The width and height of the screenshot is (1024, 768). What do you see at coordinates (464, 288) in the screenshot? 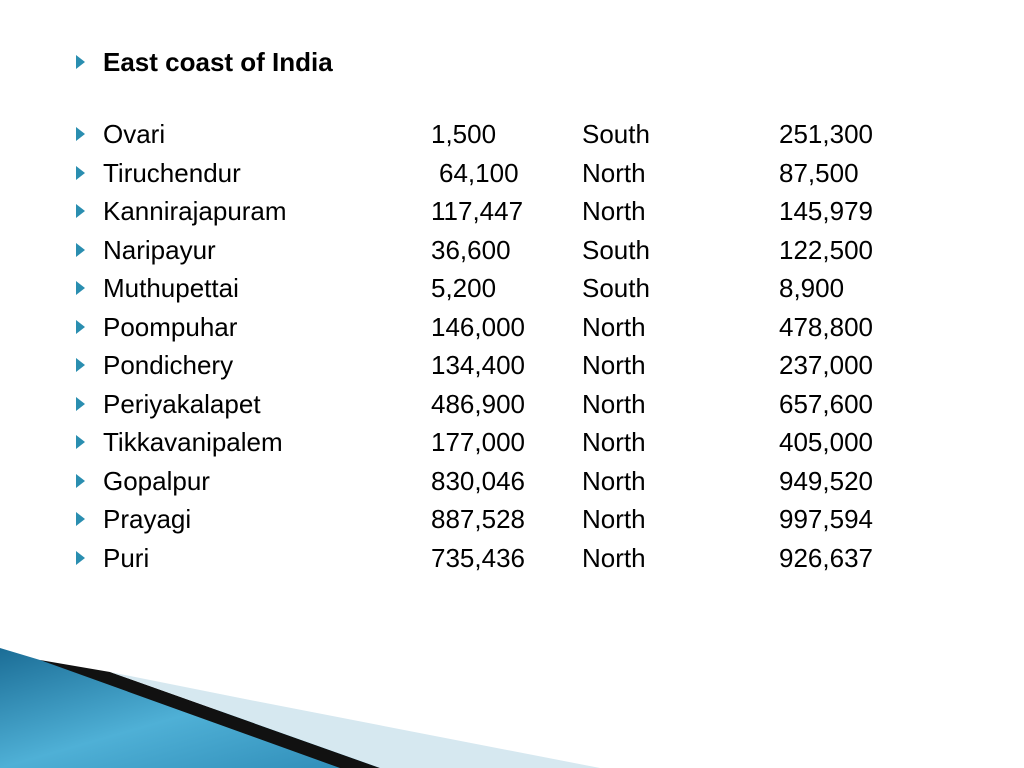
I see `value-1: 5,200` at bounding box center [464, 288].